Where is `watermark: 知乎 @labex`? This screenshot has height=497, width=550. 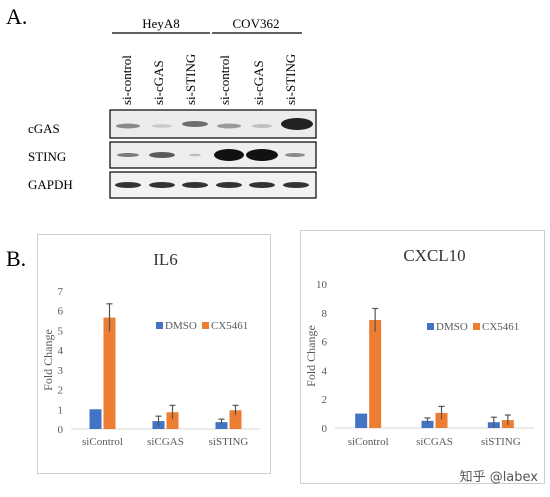
watermark: 知乎 @labex is located at coordinates (498, 477).